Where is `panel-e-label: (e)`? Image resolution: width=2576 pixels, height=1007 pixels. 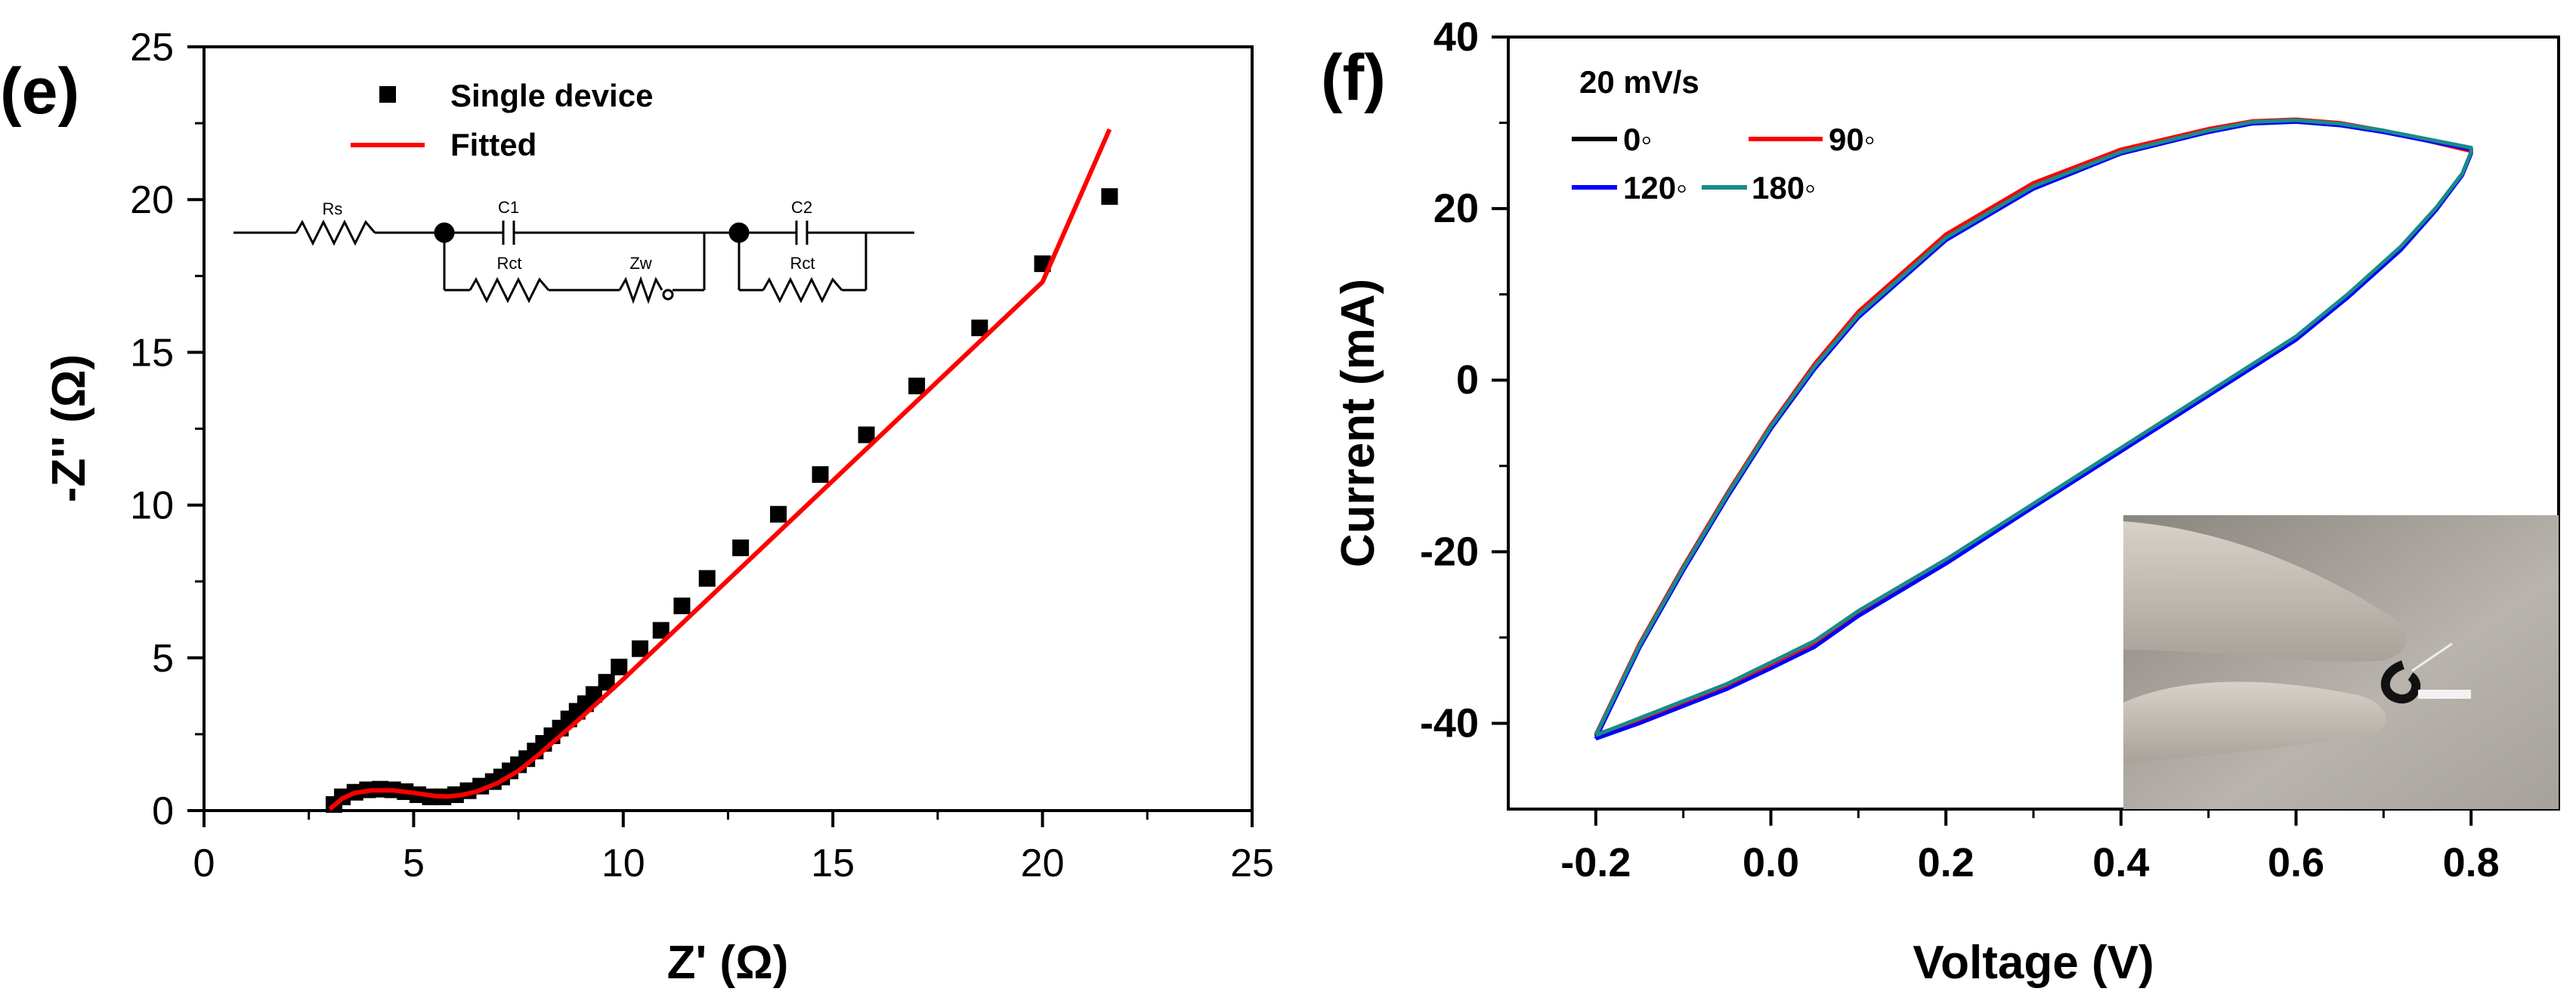 panel-e-label: (e) is located at coordinates (39, 91).